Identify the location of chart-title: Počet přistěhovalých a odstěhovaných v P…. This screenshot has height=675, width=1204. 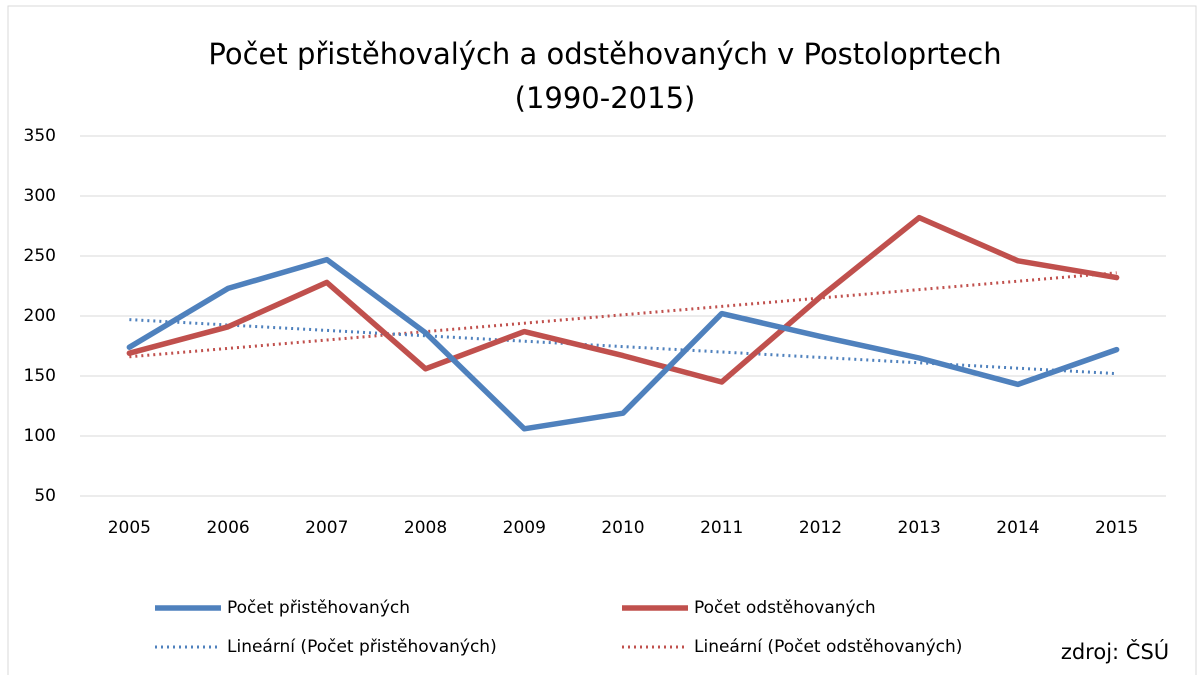
(604, 54).